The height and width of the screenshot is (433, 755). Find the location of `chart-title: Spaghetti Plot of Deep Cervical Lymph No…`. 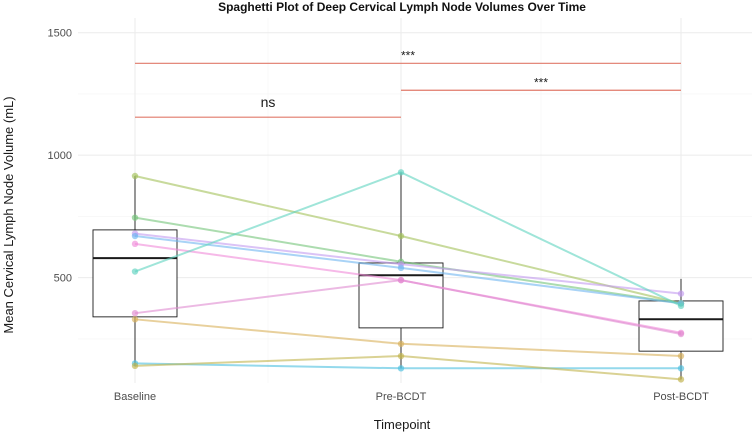

chart-title: Spaghetti Plot of Deep Cervical Lymph No… is located at coordinates (402, 7).